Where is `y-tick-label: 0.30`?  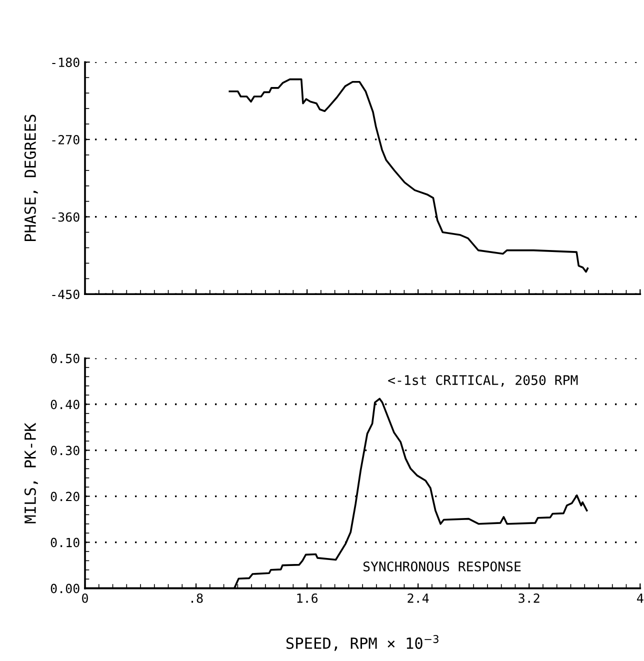 y-tick-label: 0.30 is located at coordinates (65, 451).